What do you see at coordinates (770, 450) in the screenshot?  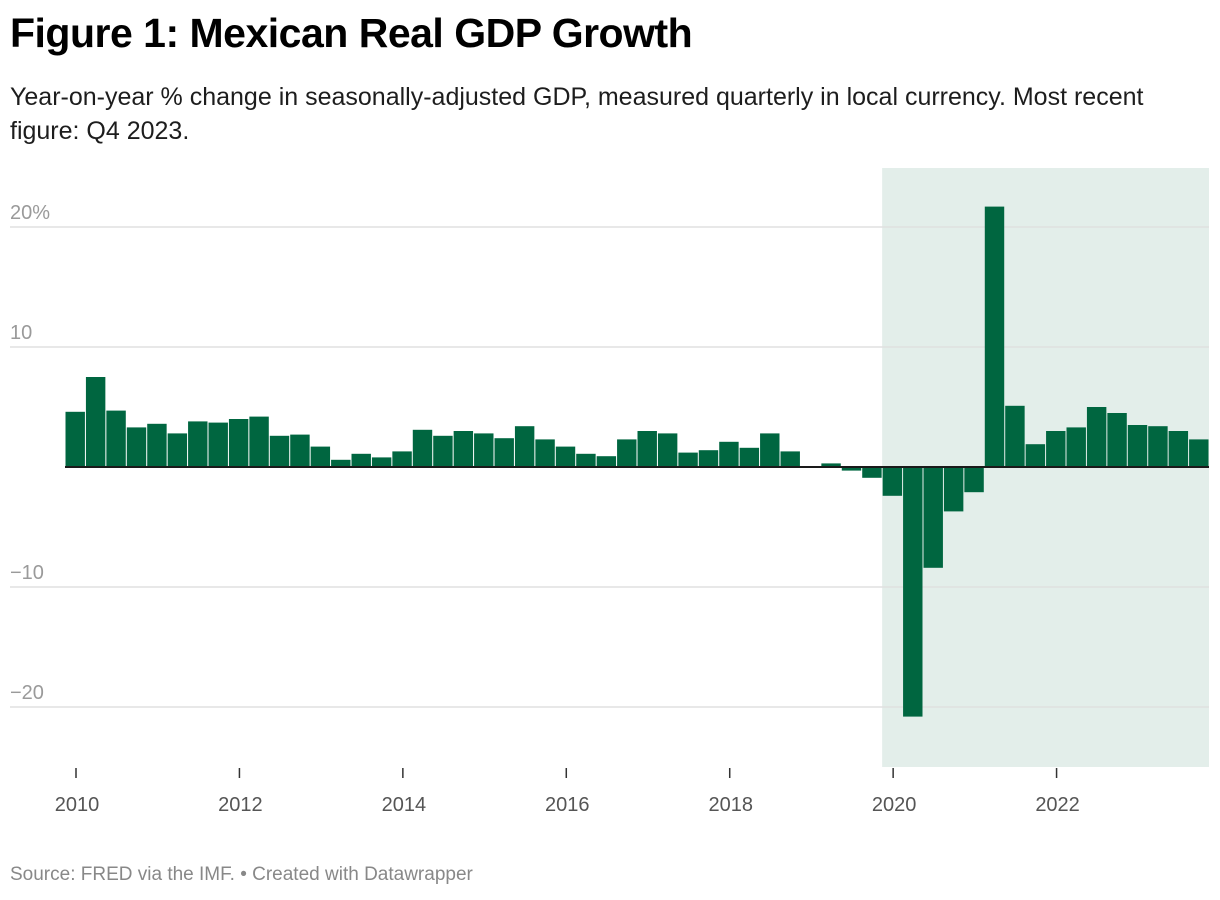 I see `bar: 2018 Q3: 2.8%` at bounding box center [770, 450].